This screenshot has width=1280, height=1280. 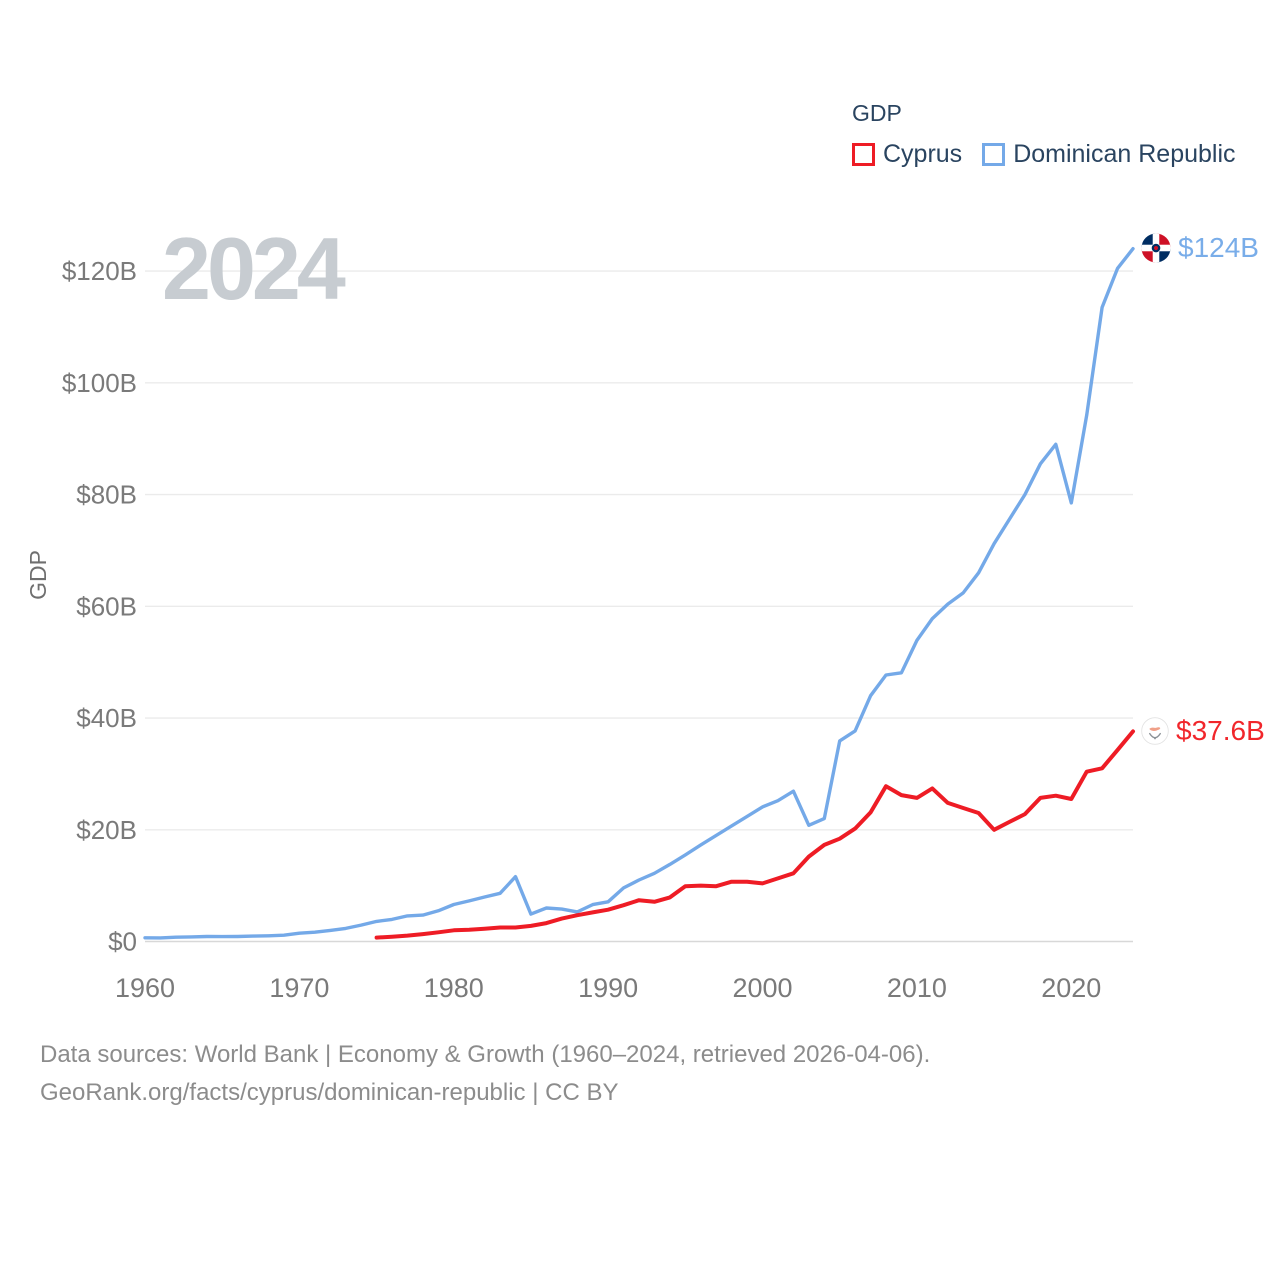 What do you see at coordinates (299, 988) in the screenshot?
I see `x-tick-label: 1970` at bounding box center [299, 988].